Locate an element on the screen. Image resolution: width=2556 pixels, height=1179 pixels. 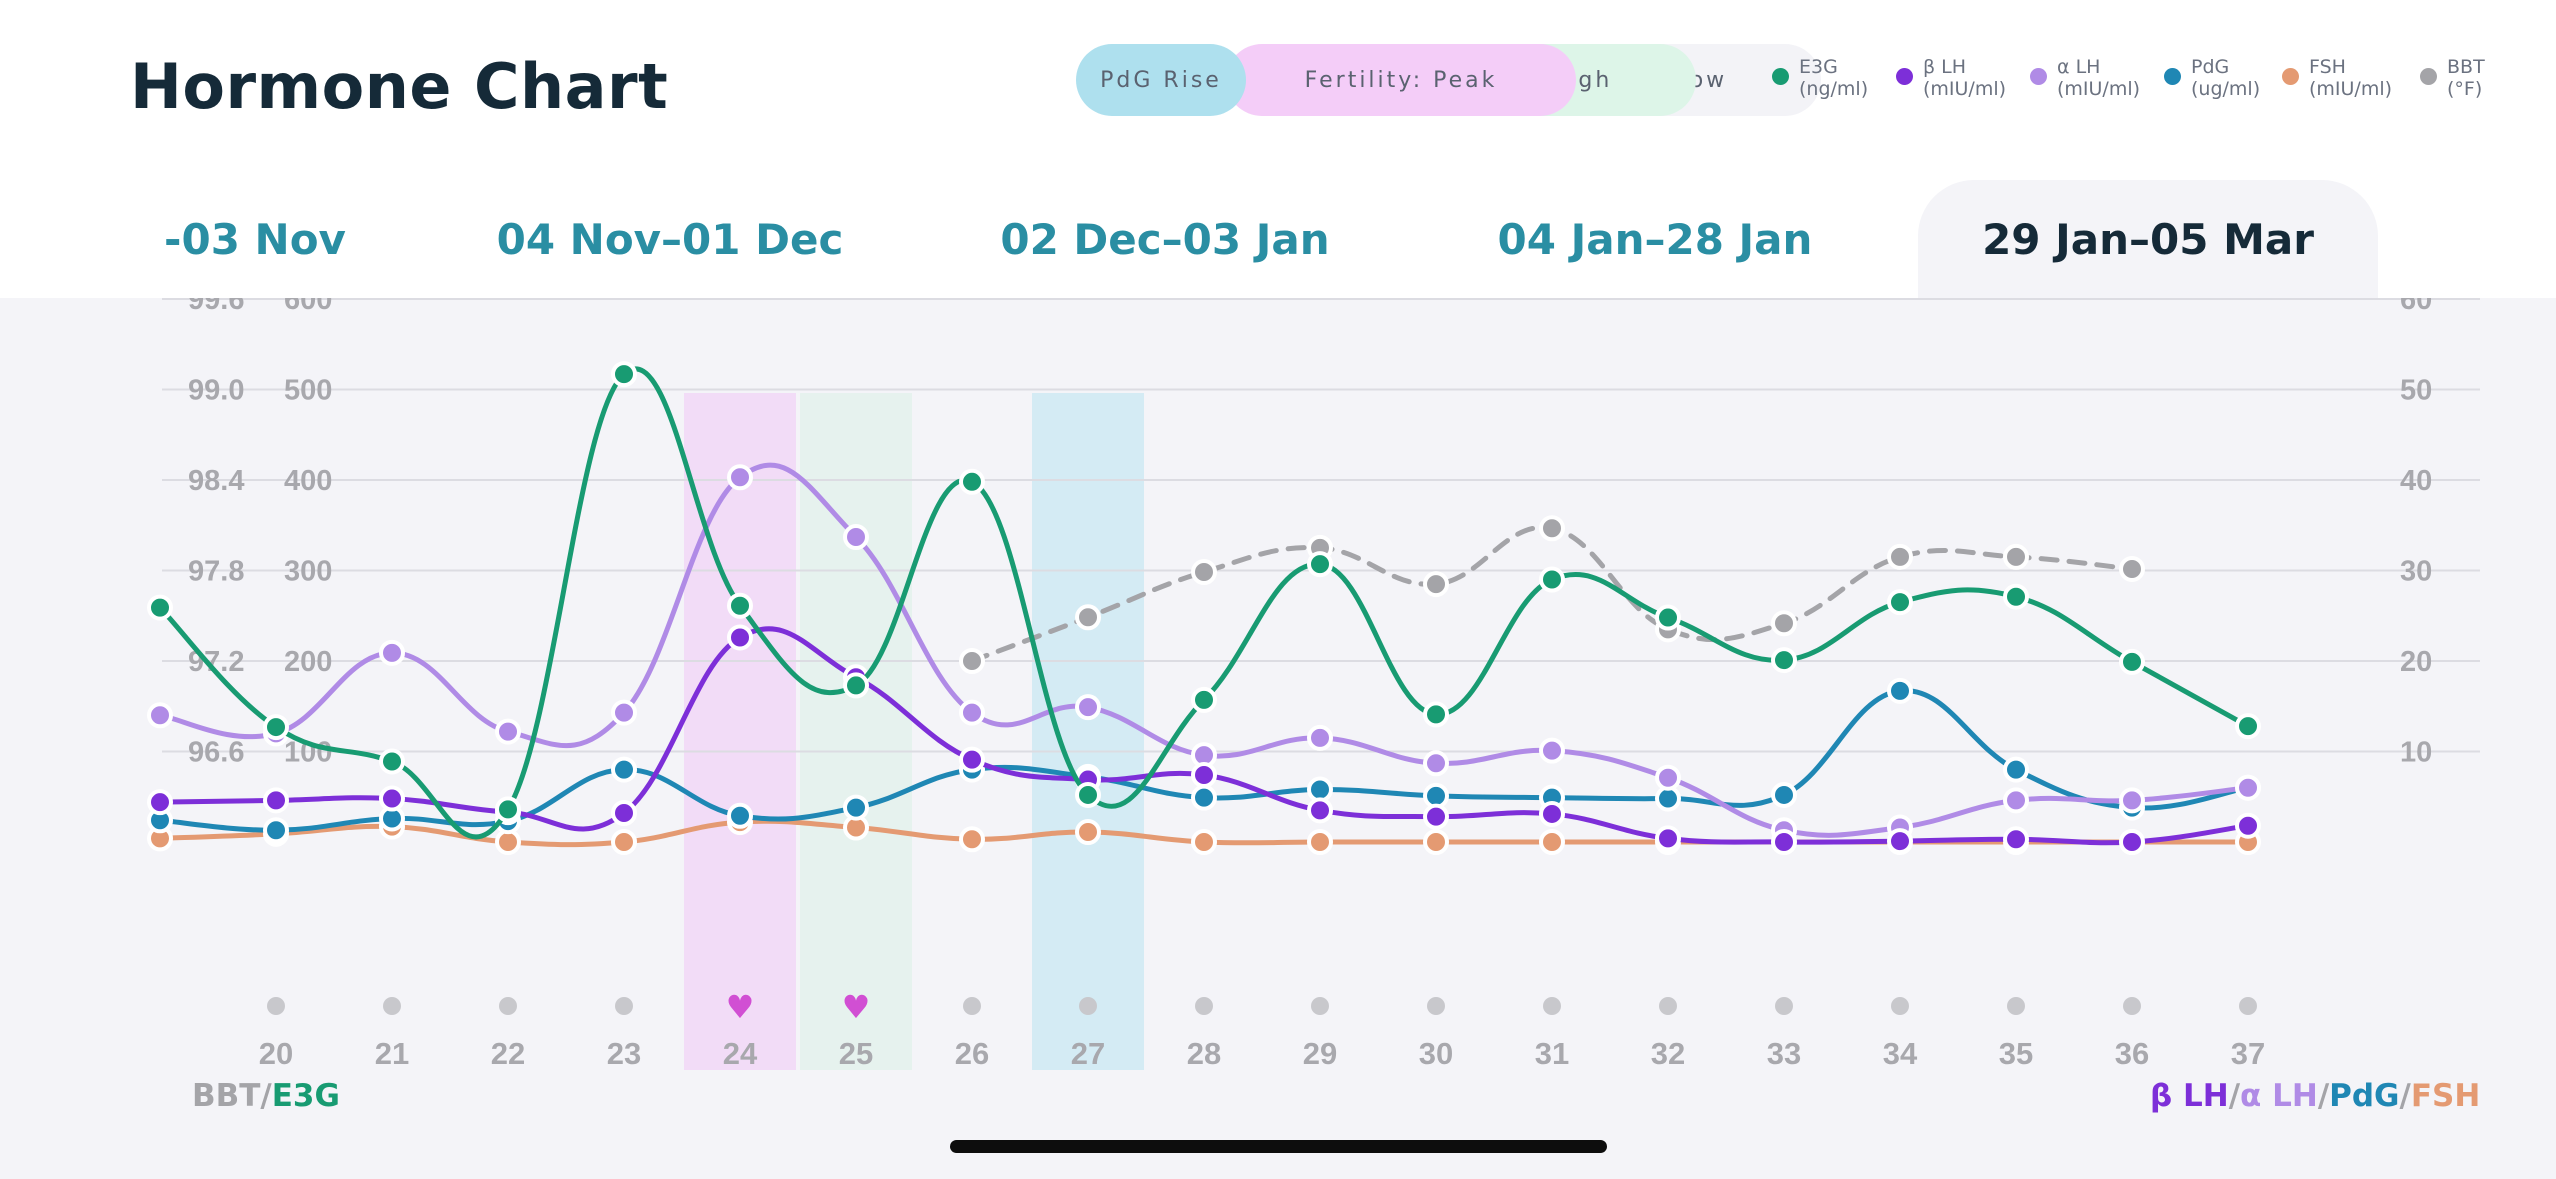
tab-range-3: 02 Dec–03 Jan is located at coordinates (1165, 239).